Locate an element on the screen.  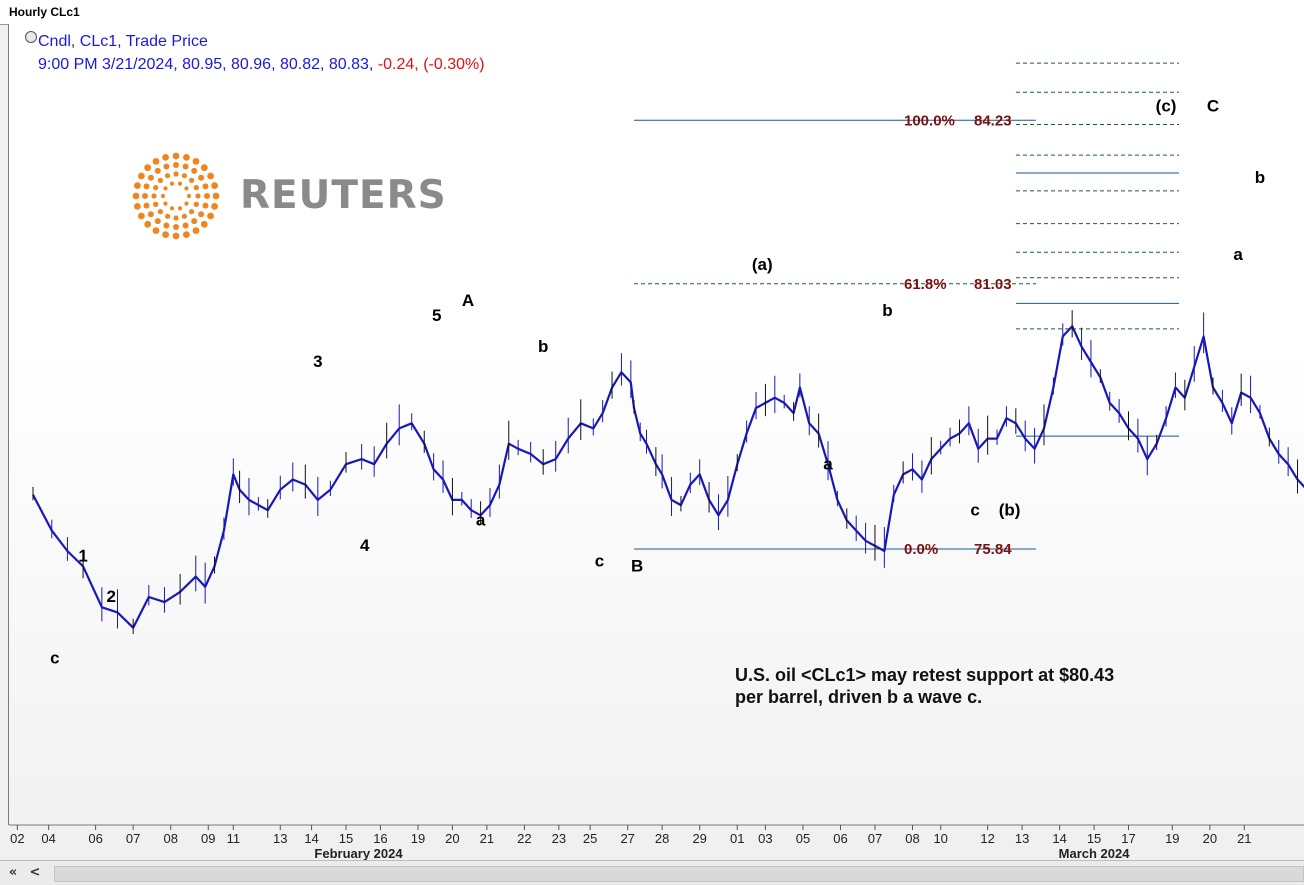
x-axis-band is located at coordinates (656, 843).